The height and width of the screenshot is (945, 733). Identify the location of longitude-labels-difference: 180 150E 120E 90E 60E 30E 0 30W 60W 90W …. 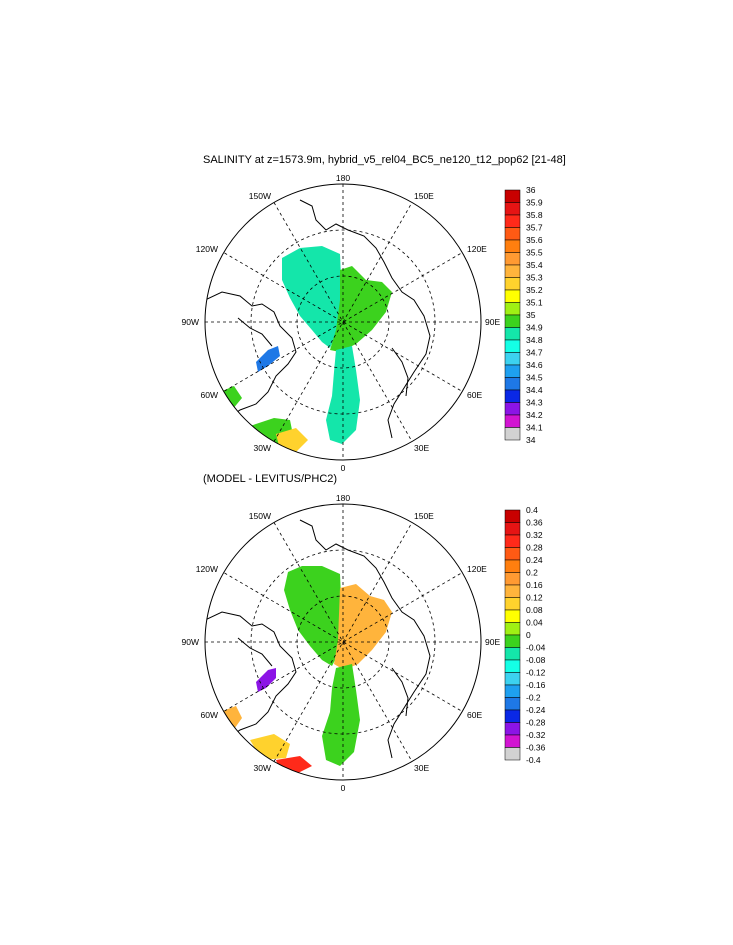
(341, 643).